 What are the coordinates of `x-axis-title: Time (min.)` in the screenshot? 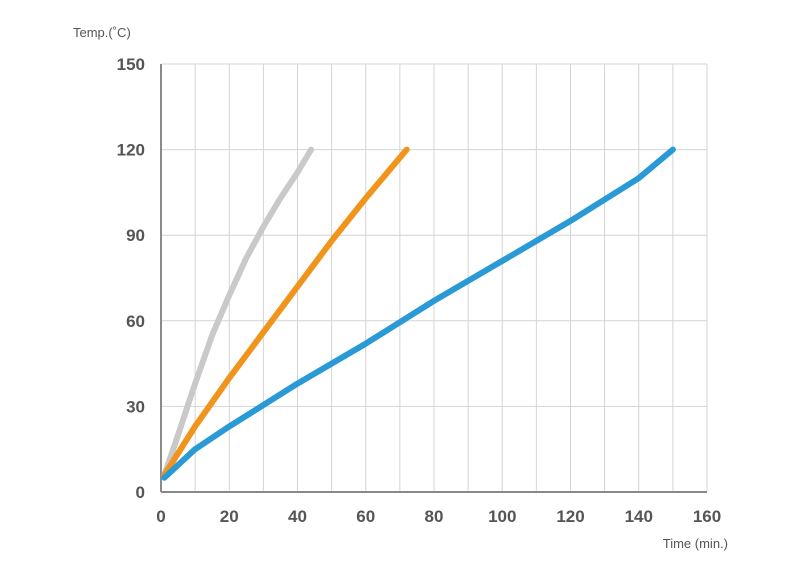 It's located at (695, 543).